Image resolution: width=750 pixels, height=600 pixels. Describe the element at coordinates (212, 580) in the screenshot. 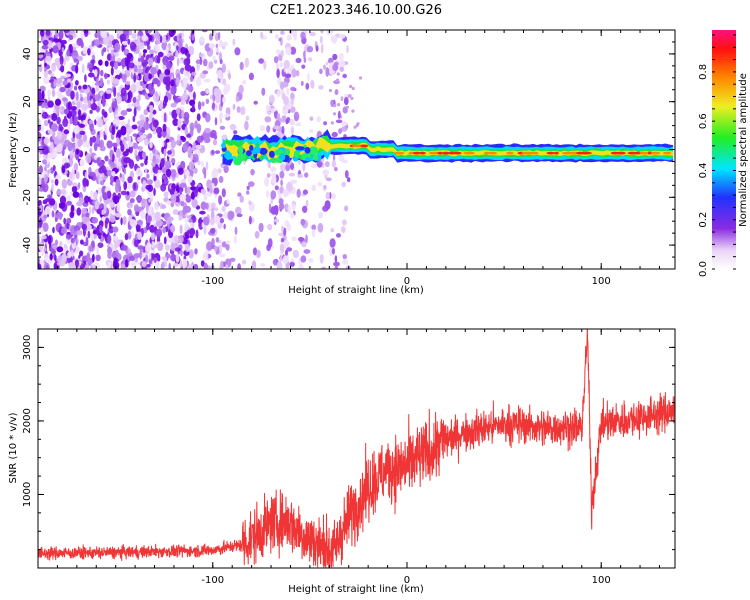

I see `x-tick-label: -100` at that location.